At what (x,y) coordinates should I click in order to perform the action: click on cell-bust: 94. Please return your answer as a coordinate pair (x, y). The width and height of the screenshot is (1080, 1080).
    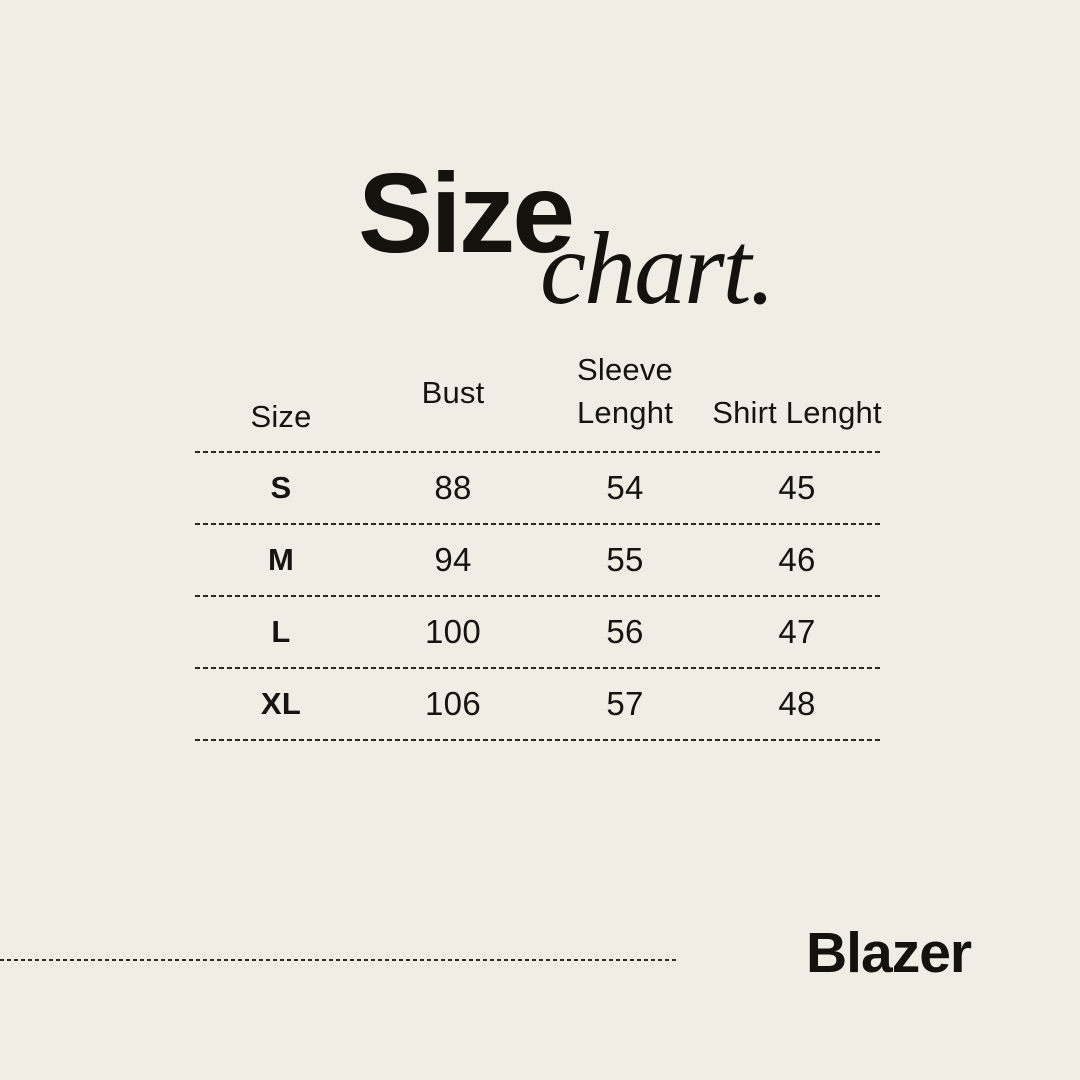
    Looking at the image, I should click on (453, 559).